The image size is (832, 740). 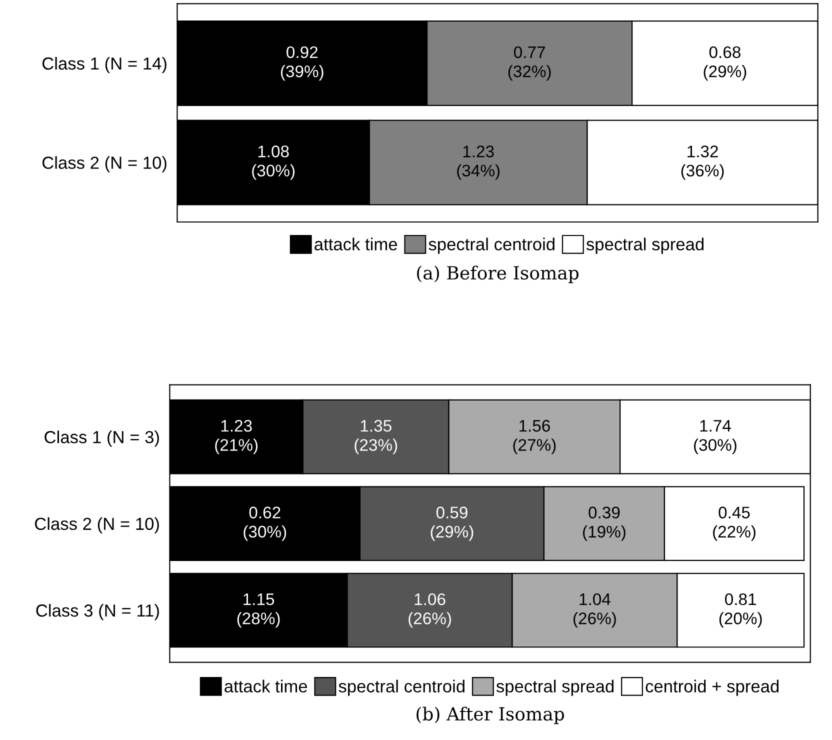 I want to click on data-label: 1.35 (23%), so click(x=376, y=437).